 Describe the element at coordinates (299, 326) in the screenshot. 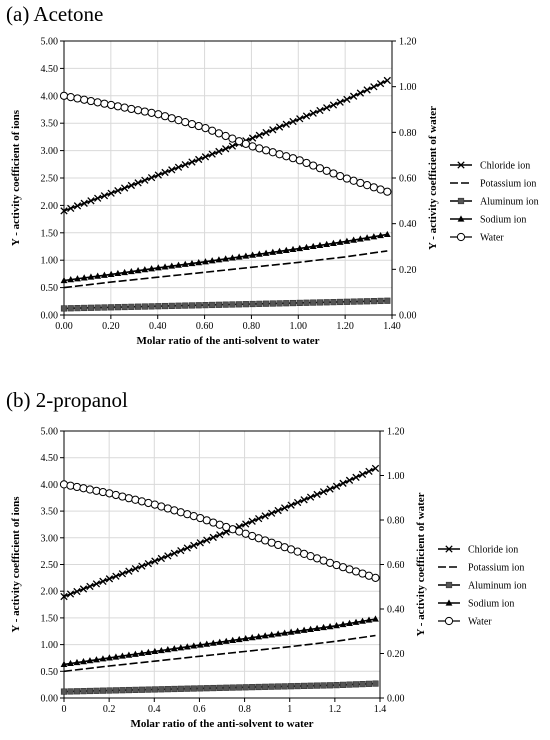

I see `x-tick-label: 1.00` at that location.